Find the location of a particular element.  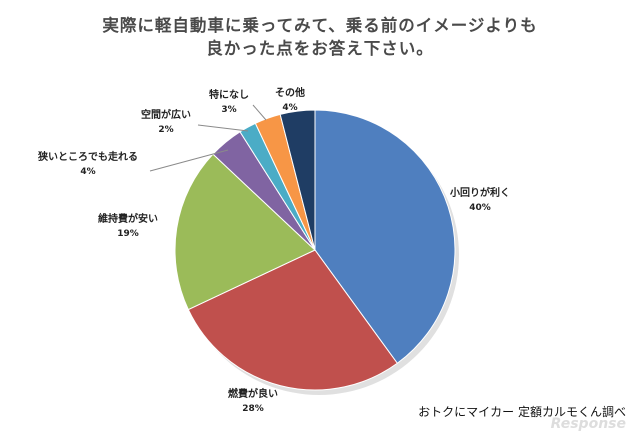

watermark-logo: Response is located at coordinates (588, 424).